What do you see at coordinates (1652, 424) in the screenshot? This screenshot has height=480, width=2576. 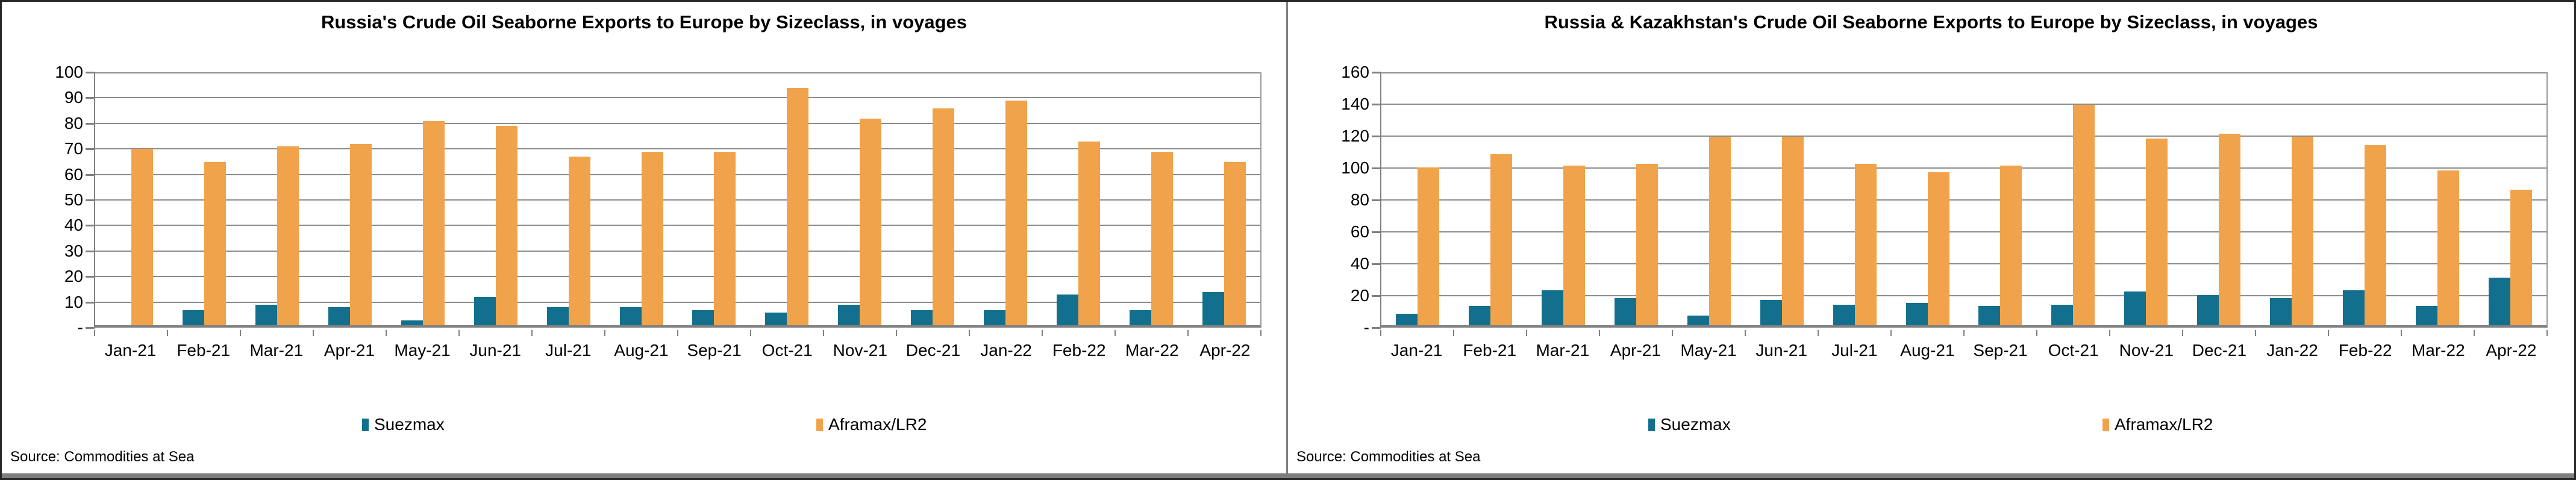 I see `suezmax-legend-swatch-icon` at bounding box center [1652, 424].